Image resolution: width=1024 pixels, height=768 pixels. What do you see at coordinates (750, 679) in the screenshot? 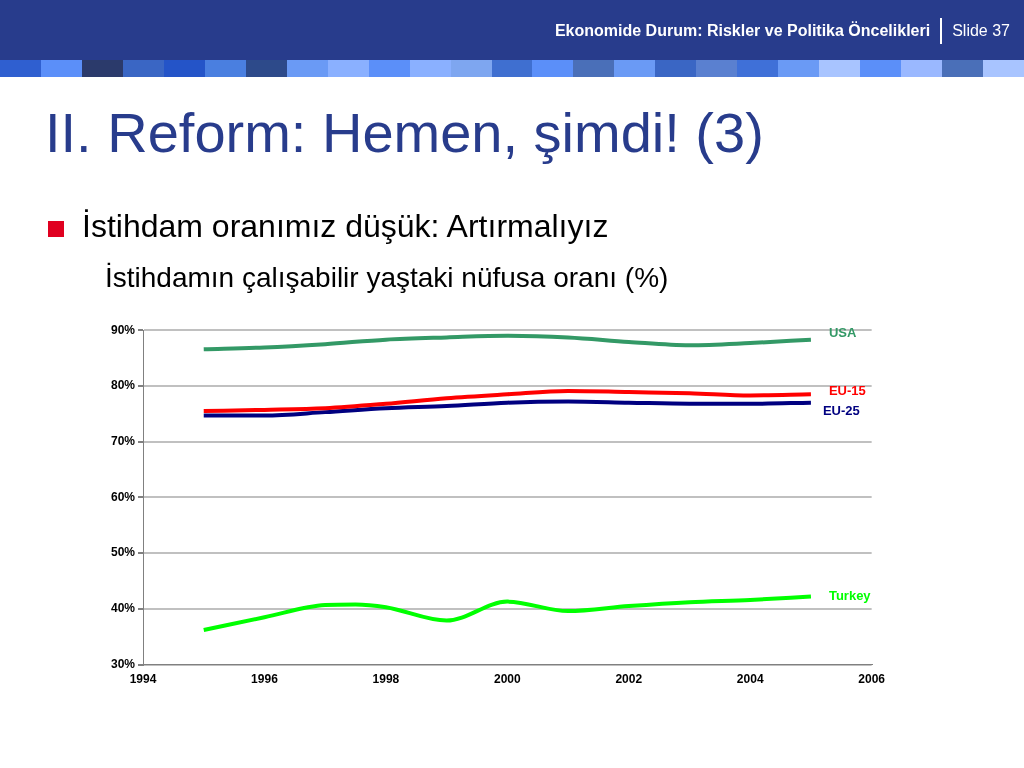
I see `x-tick-label: 2004` at bounding box center [750, 679].